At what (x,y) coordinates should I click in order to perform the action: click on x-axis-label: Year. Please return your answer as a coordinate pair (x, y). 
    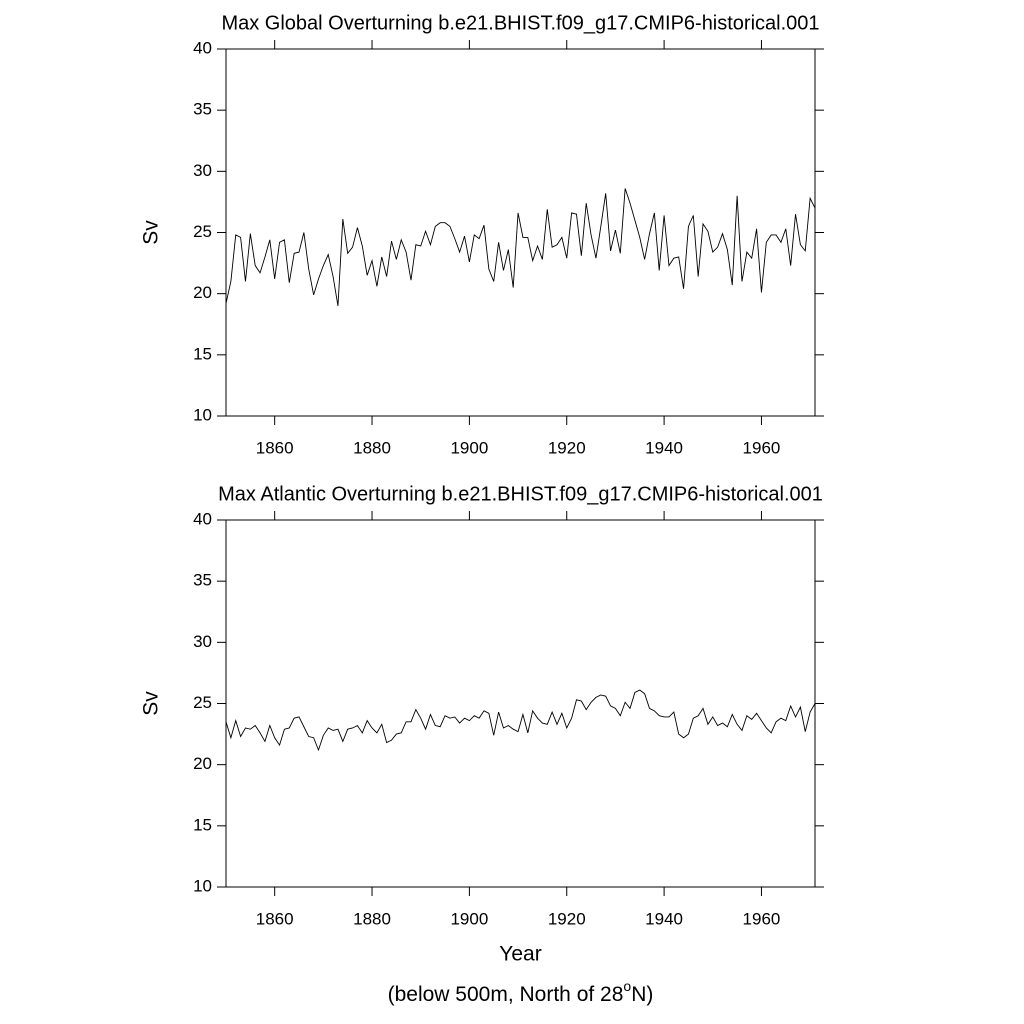
    Looking at the image, I should click on (520, 954).